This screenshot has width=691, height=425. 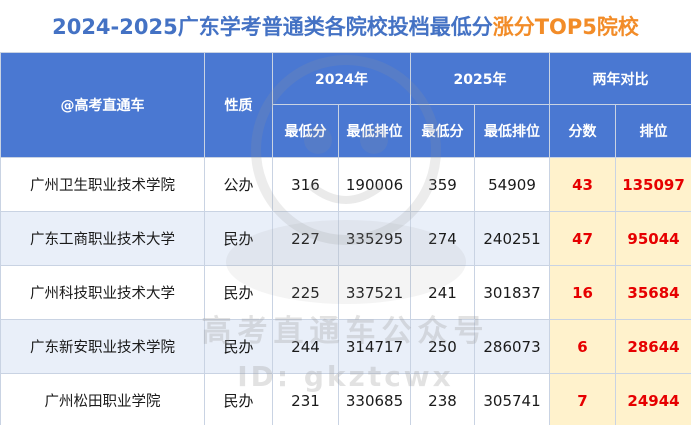 I want to click on header-type: 性质, so click(x=238, y=105).